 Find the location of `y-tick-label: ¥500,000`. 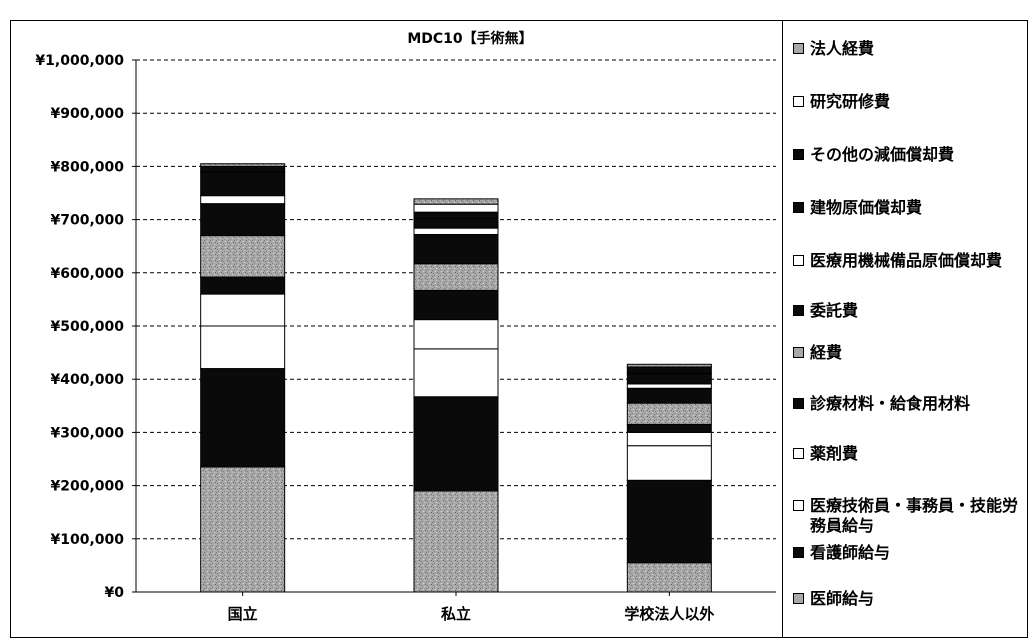

y-tick-label: ¥500,000 is located at coordinates (87, 327).